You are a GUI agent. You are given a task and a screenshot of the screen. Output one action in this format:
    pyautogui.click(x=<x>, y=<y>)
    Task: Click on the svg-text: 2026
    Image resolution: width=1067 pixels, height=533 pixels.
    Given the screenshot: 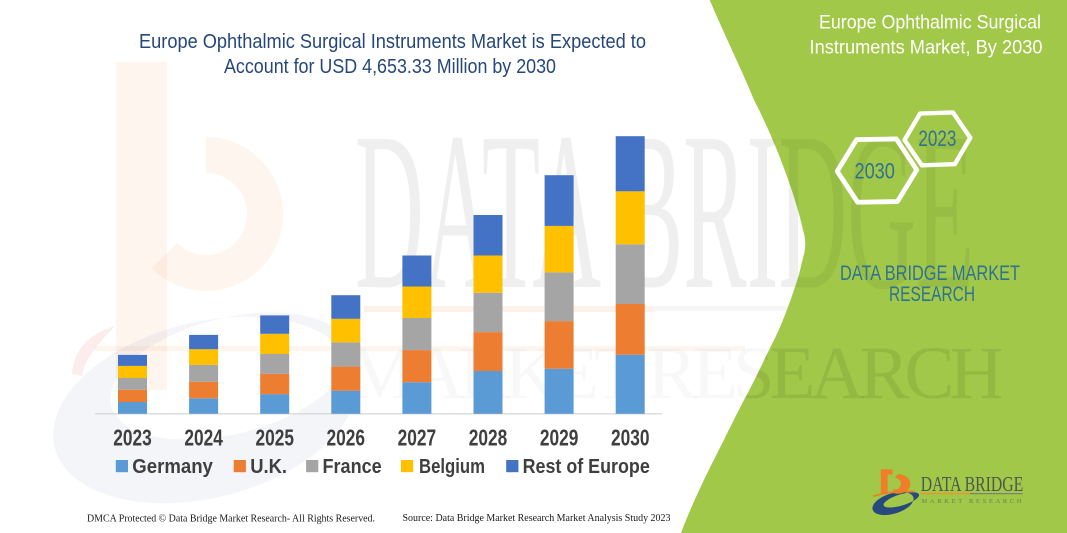 What is the action you would take?
    pyautogui.click(x=346, y=438)
    